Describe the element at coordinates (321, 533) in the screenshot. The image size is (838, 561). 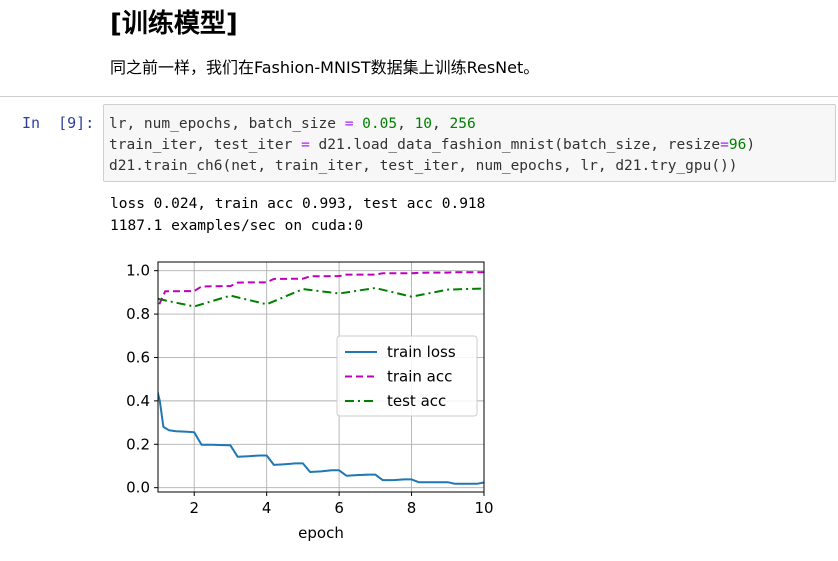
I see `x-axis-label: epoch` at that location.